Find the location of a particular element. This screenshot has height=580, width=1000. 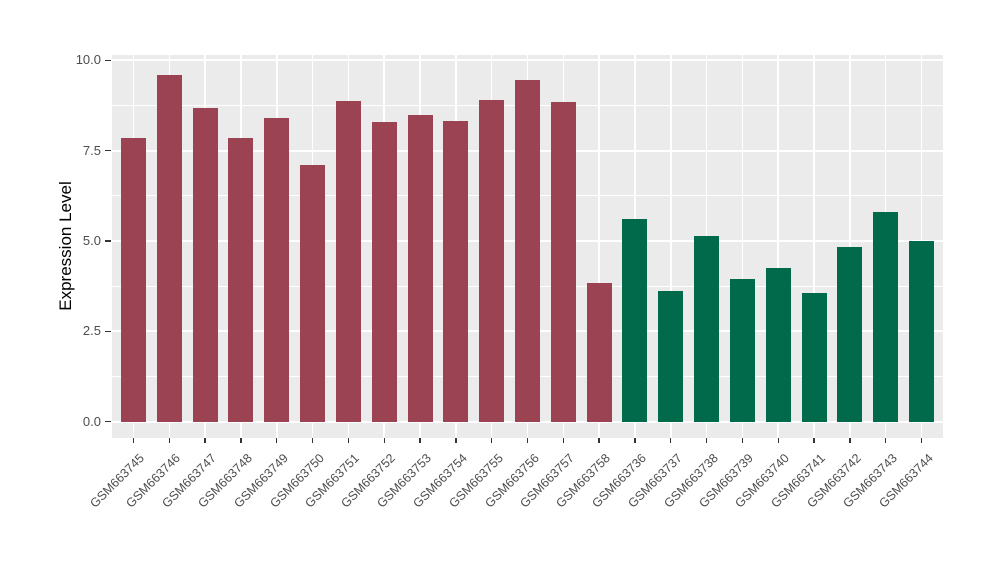

bar-GSM663755 is located at coordinates (492, 261).